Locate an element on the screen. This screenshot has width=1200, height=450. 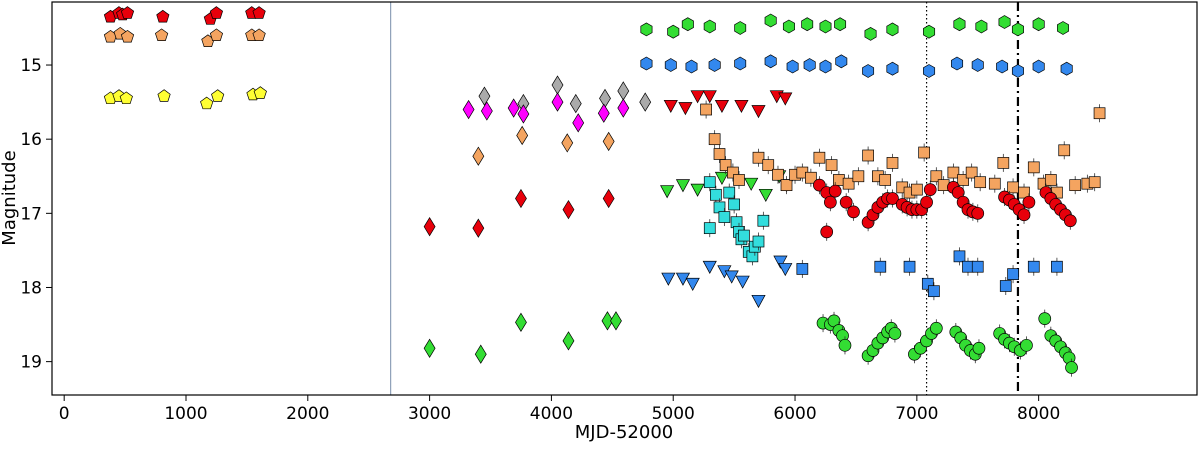
x-tick-label: 1000 is located at coordinates (185, 414).